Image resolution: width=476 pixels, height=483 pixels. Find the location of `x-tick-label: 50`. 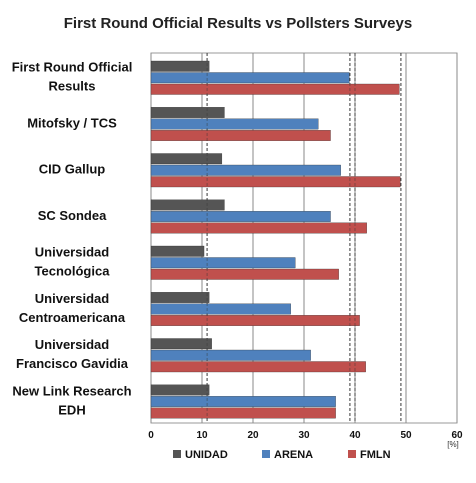

x-tick-label: 50 is located at coordinates (406, 435).